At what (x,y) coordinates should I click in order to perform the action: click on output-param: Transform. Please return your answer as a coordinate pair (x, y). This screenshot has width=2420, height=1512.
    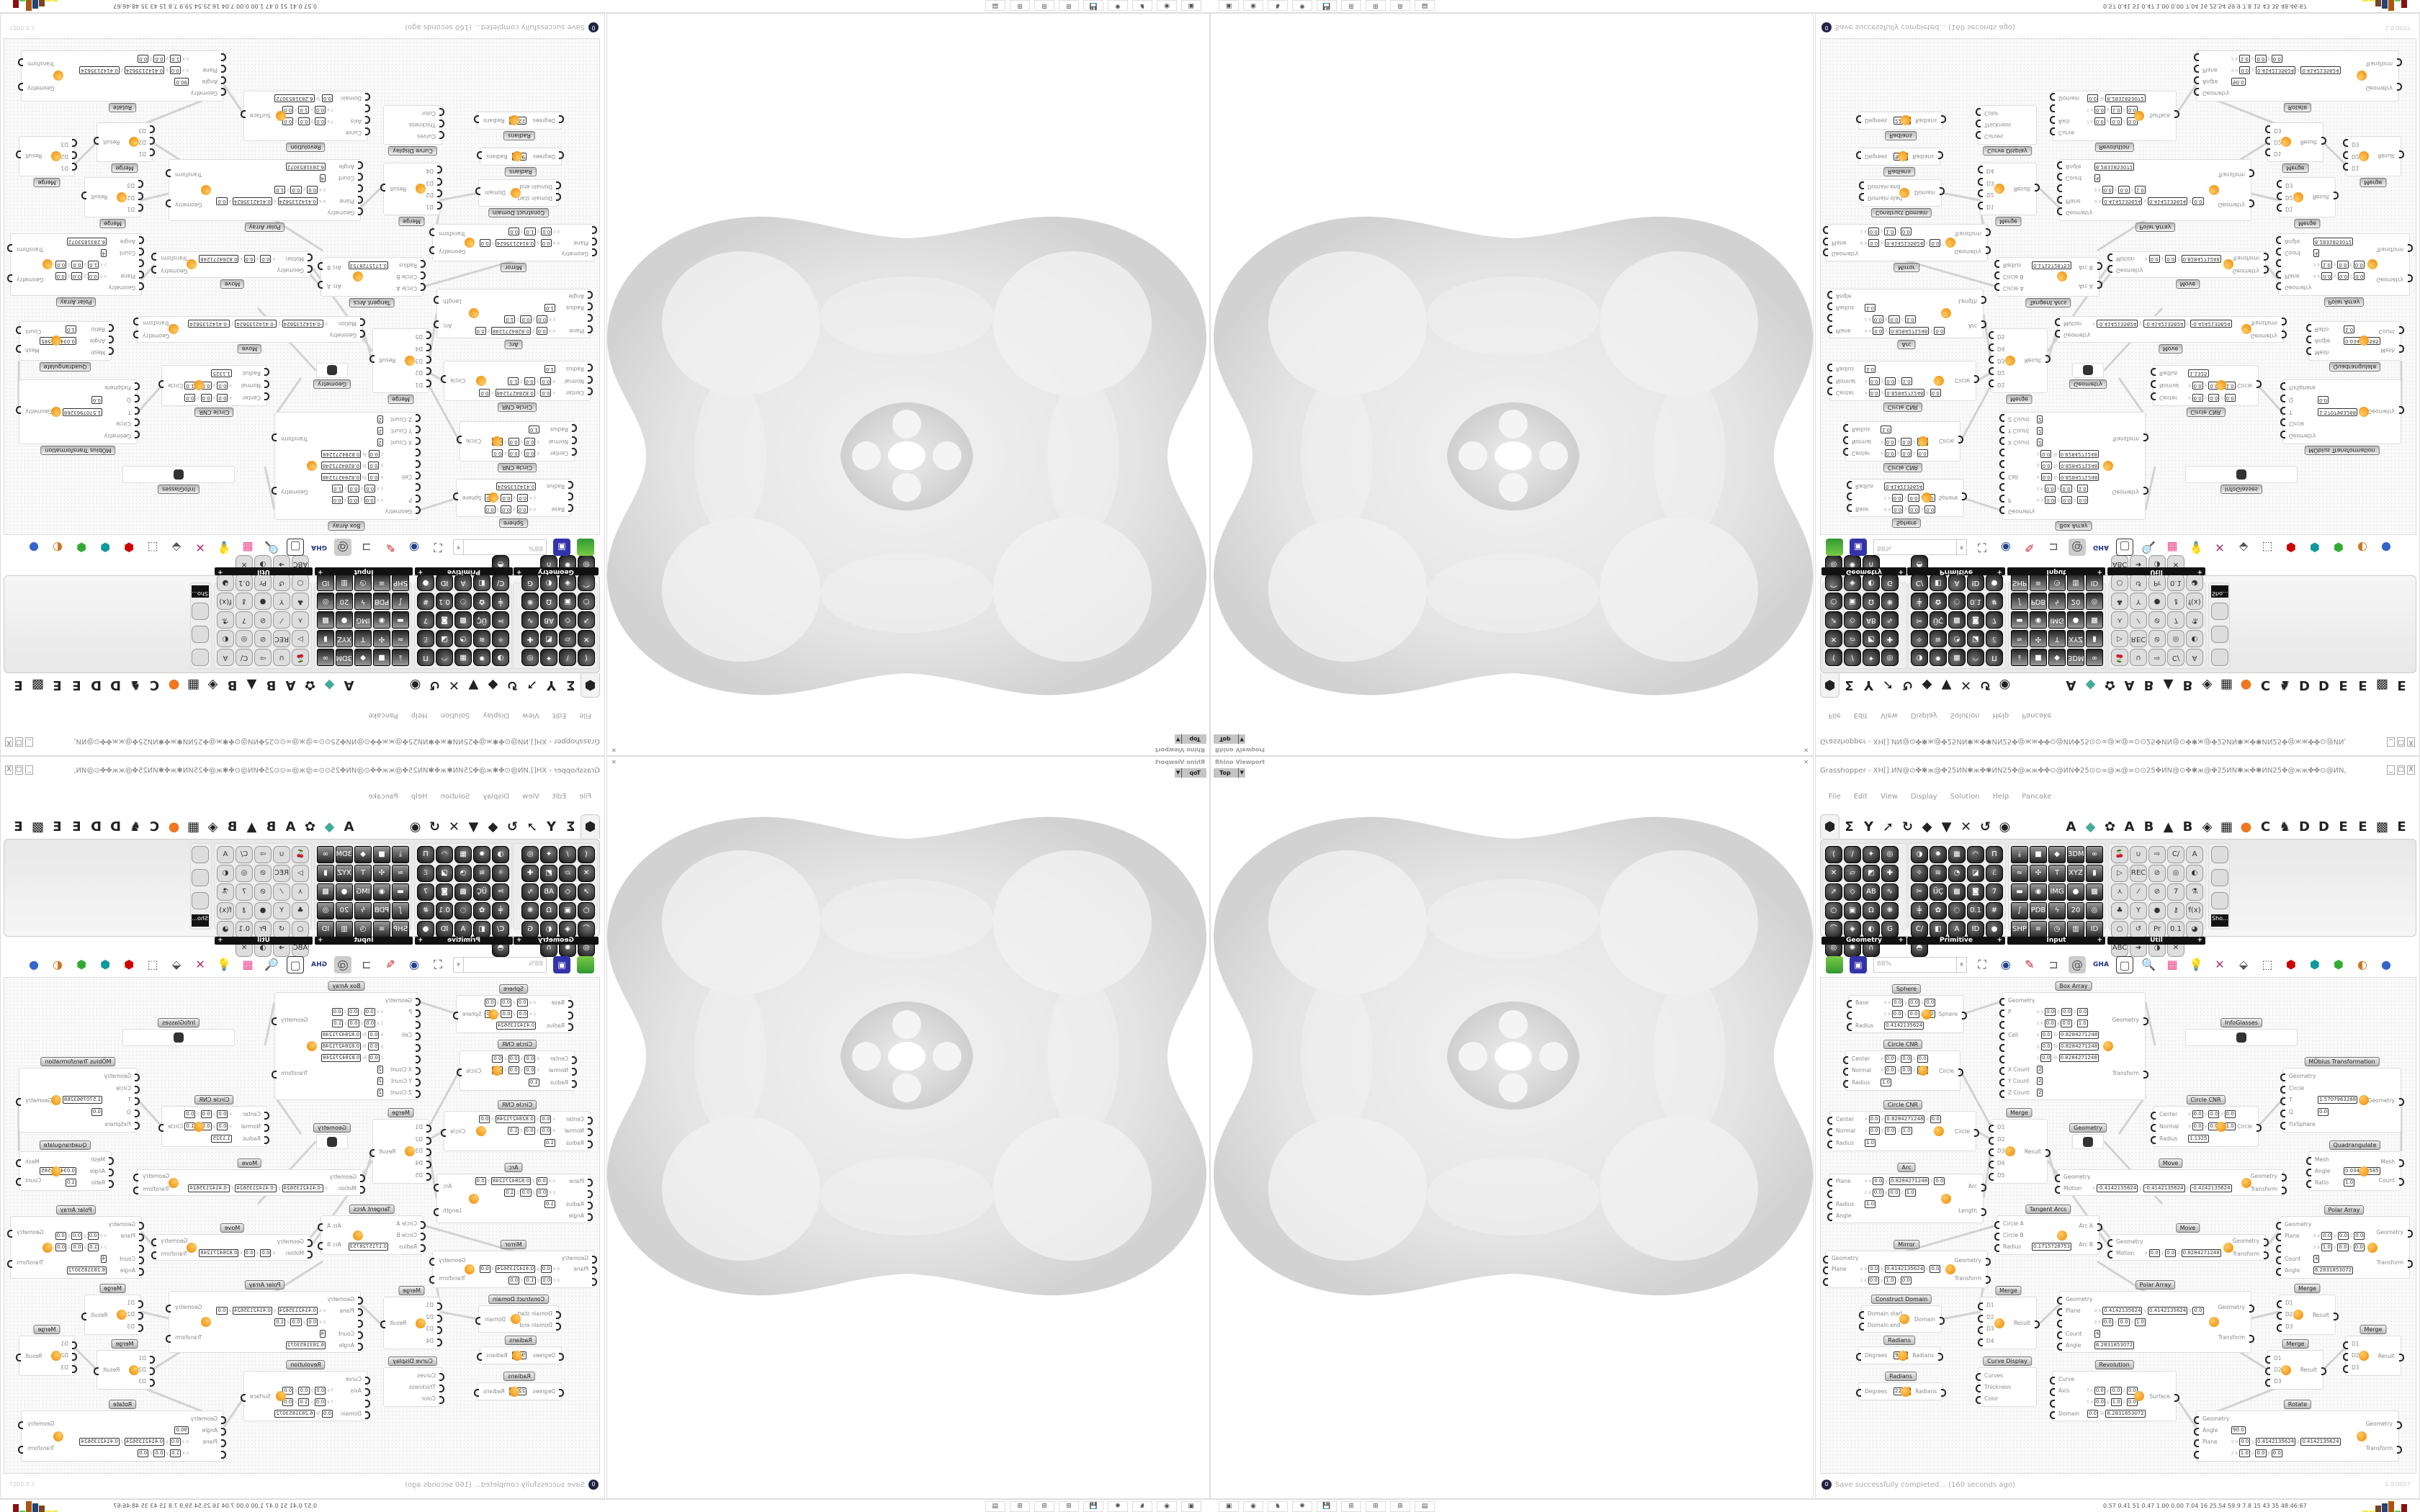
    Looking at the image, I should click on (2395, 1264).